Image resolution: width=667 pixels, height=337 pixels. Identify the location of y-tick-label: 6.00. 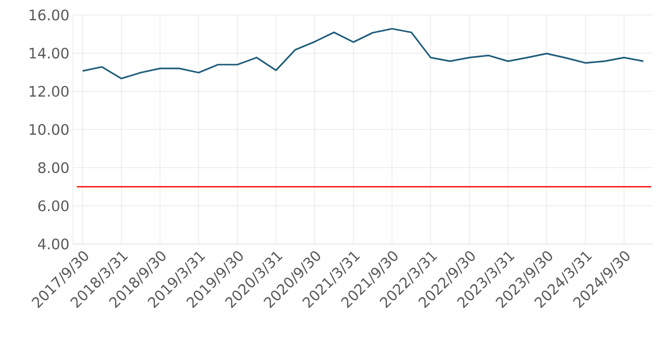
(53, 206).